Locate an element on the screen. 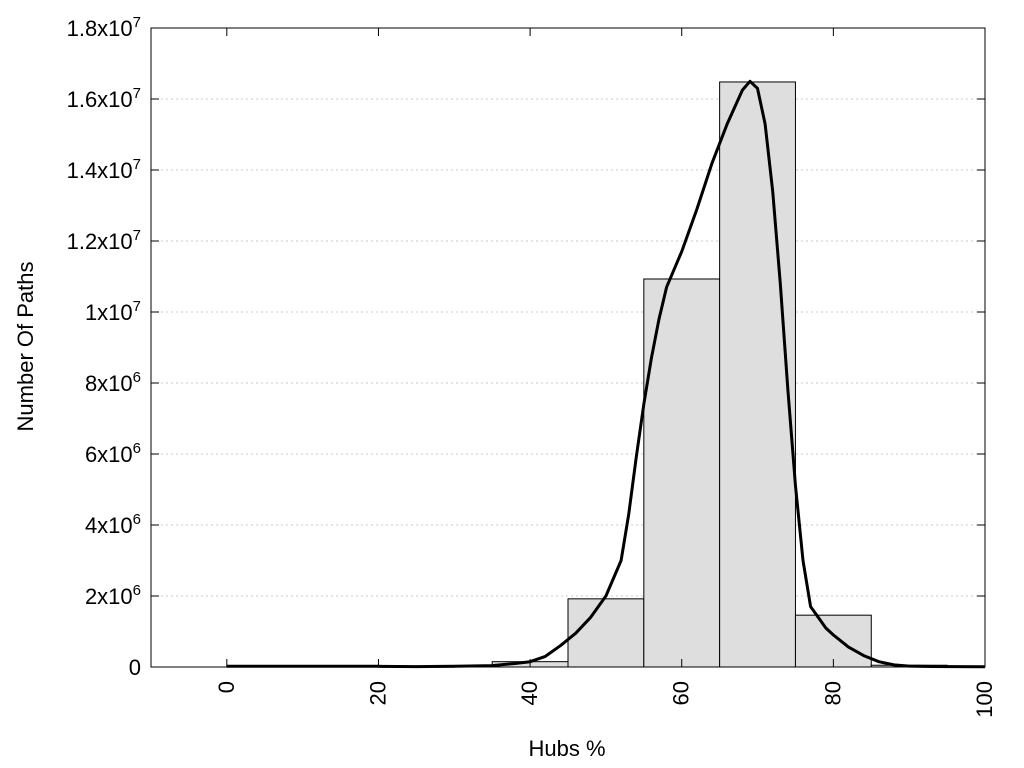  y-tick-label: 0 is located at coordinates (135, 667).